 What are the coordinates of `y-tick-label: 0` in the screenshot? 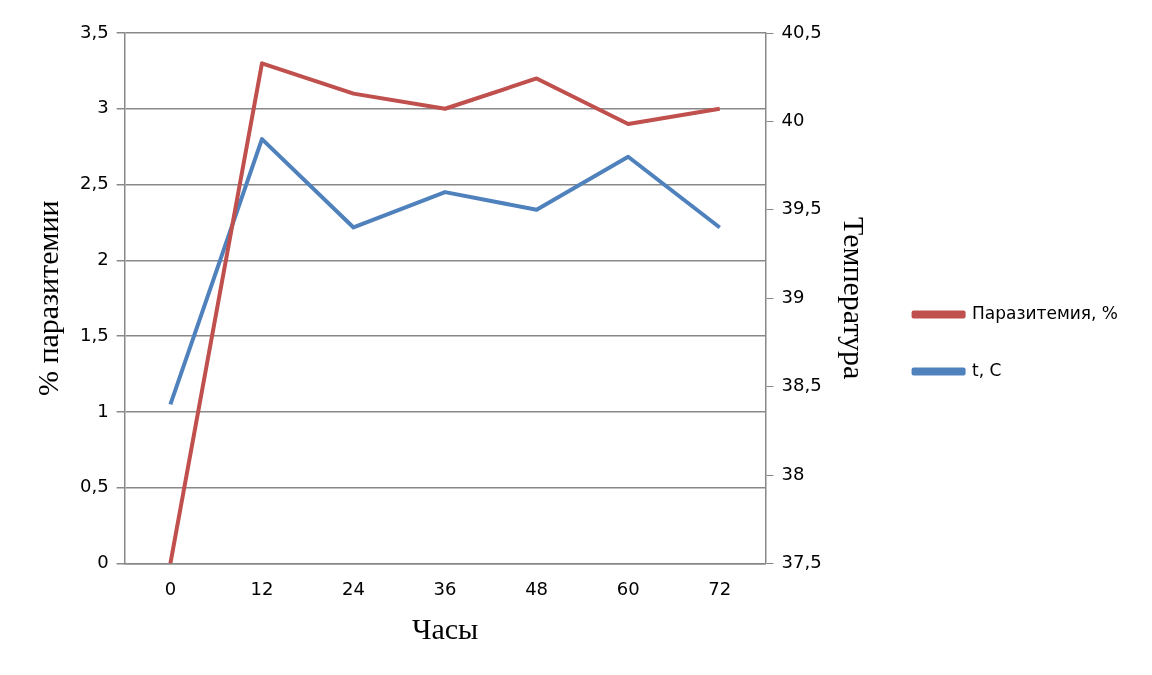 It's located at (103, 562).